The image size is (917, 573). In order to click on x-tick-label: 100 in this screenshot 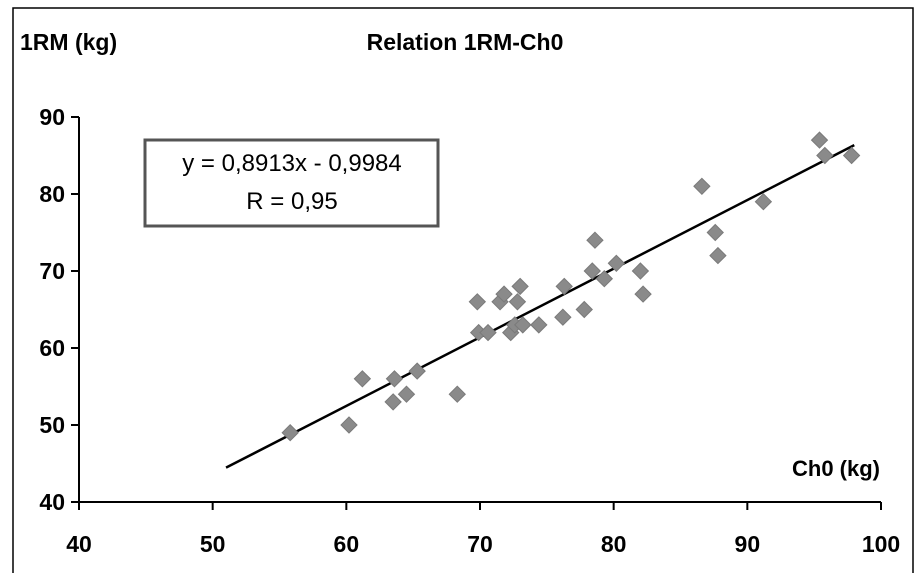, I will do `click(881, 544)`.